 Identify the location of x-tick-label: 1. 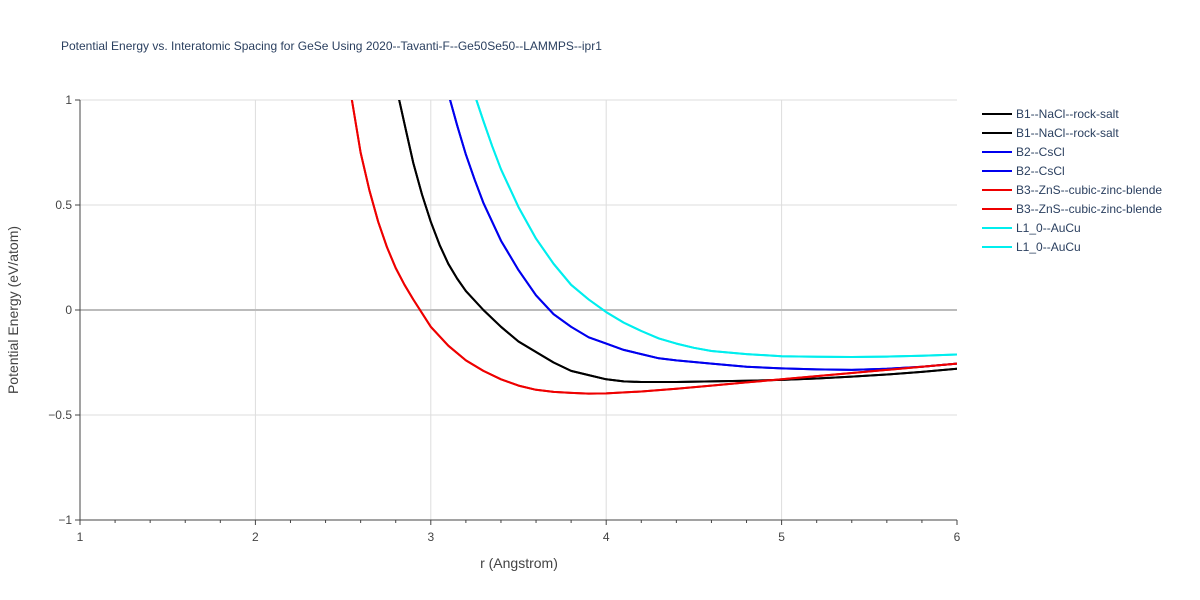
(80, 537).